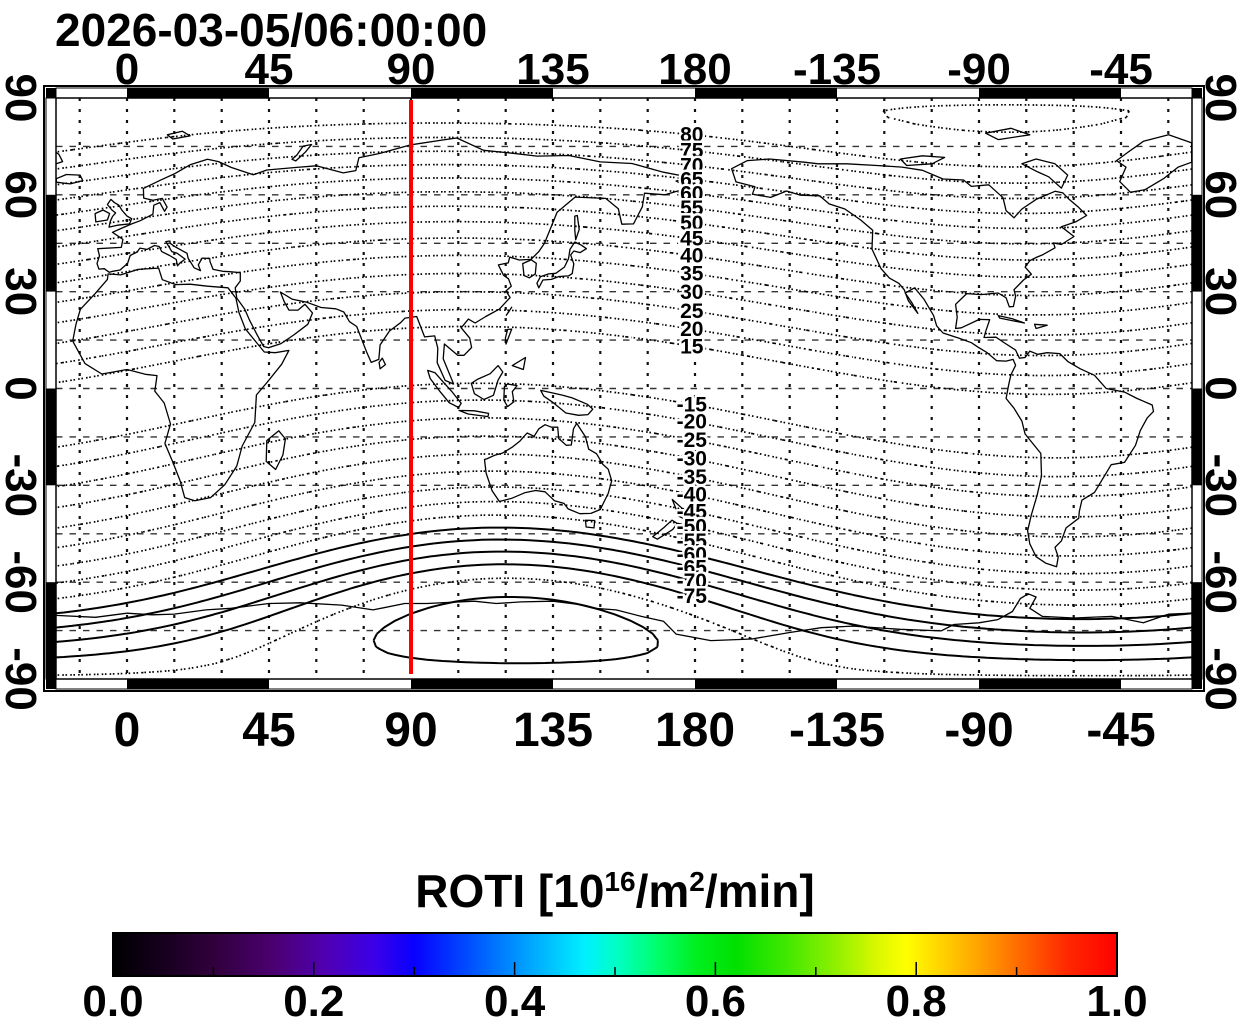 The width and height of the screenshot is (1240, 1029). Describe the element at coordinates (1121, 69) in the screenshot. I see `lon-tick-top--45: -45` at that location.